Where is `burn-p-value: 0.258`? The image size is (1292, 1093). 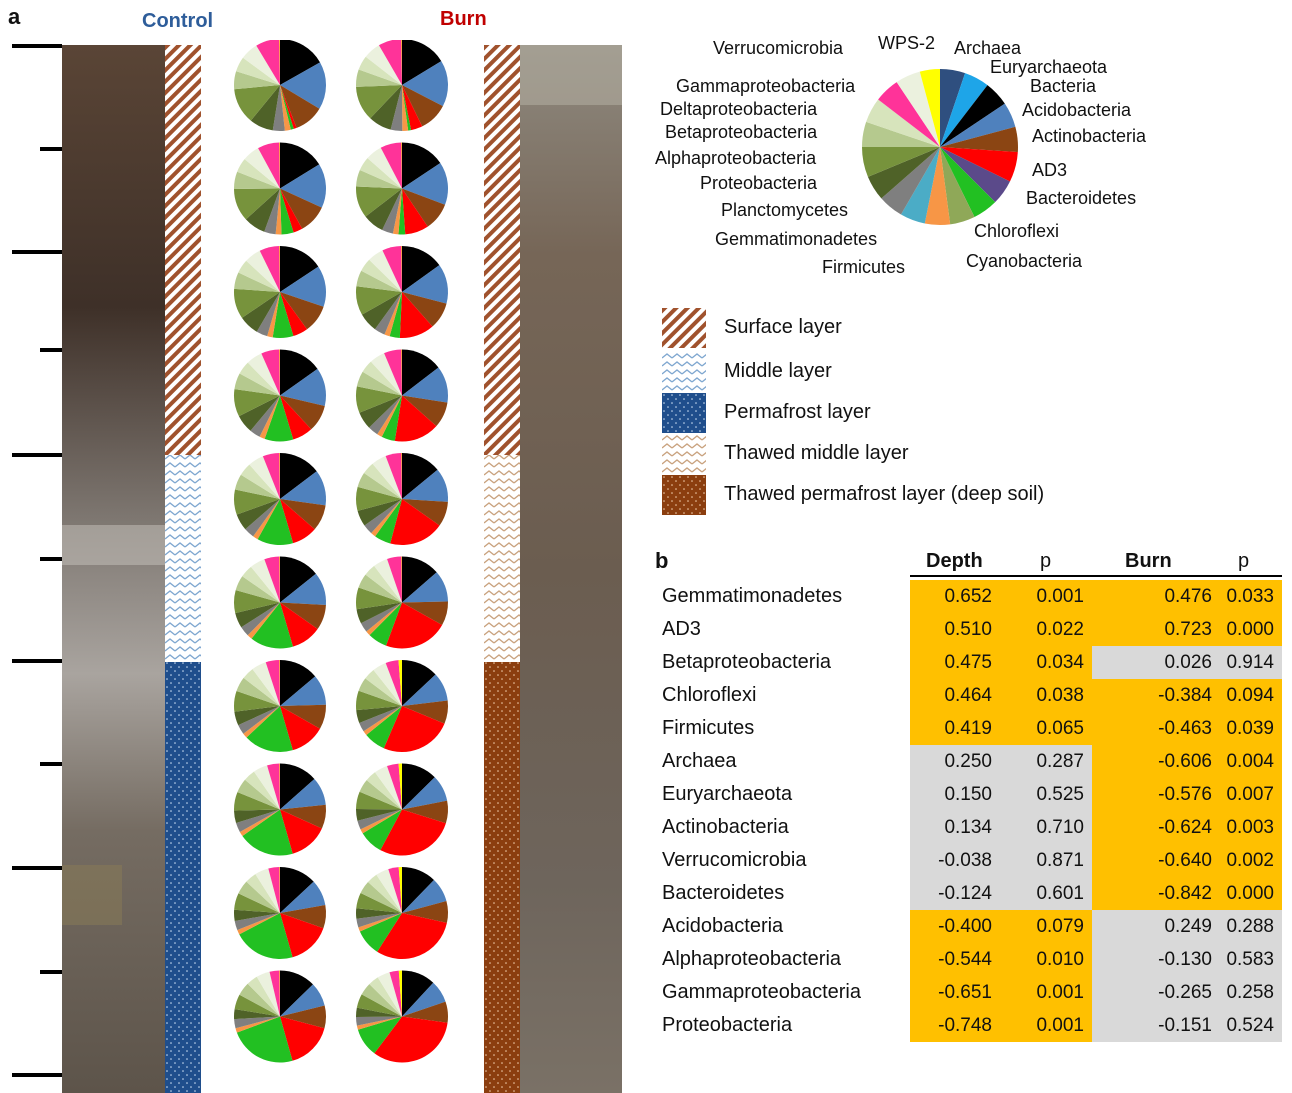 burn-p-value: 0.258 is located at coordinates (1251, 992).